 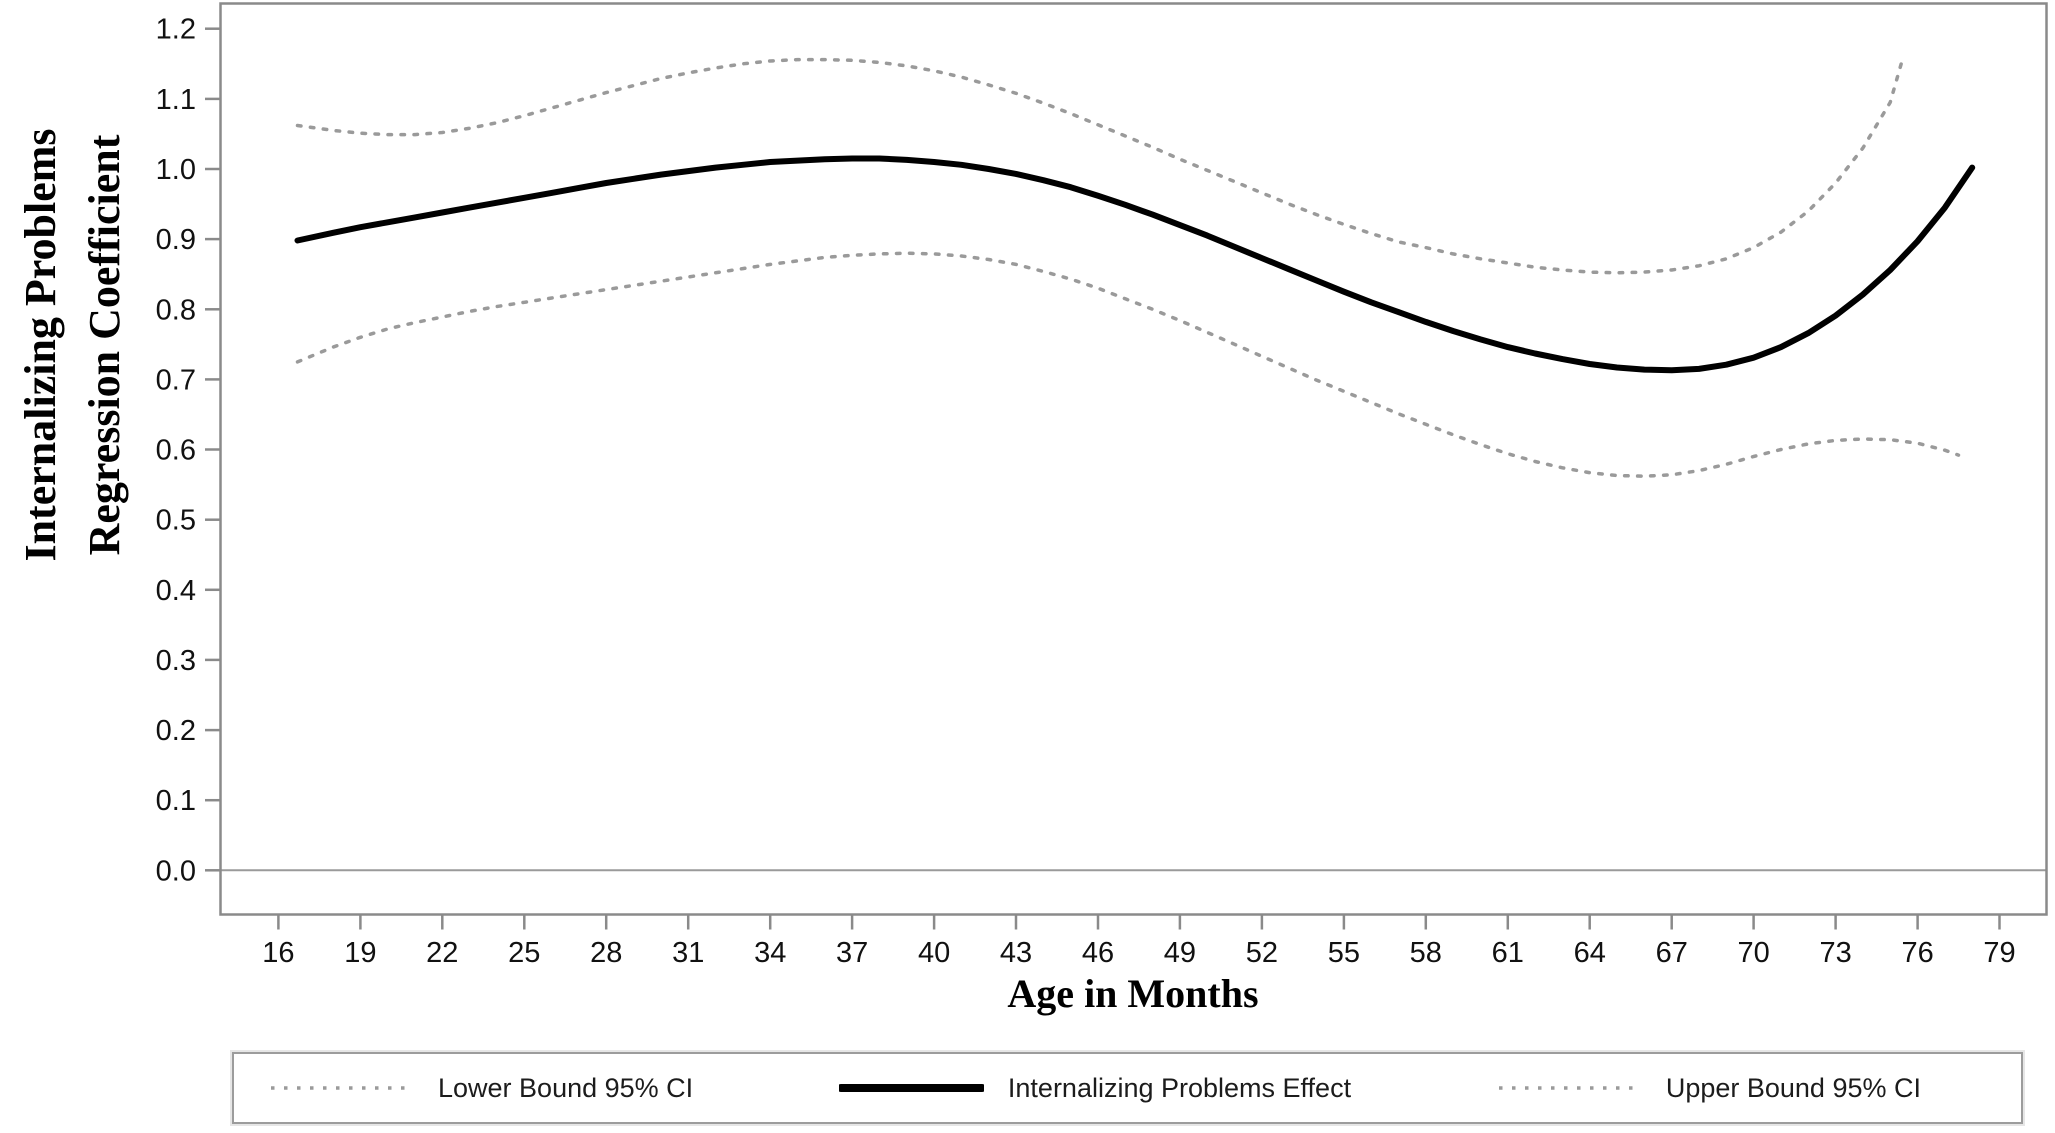 I want to click on x-tick-label: 37, so click(x=852, y=953).